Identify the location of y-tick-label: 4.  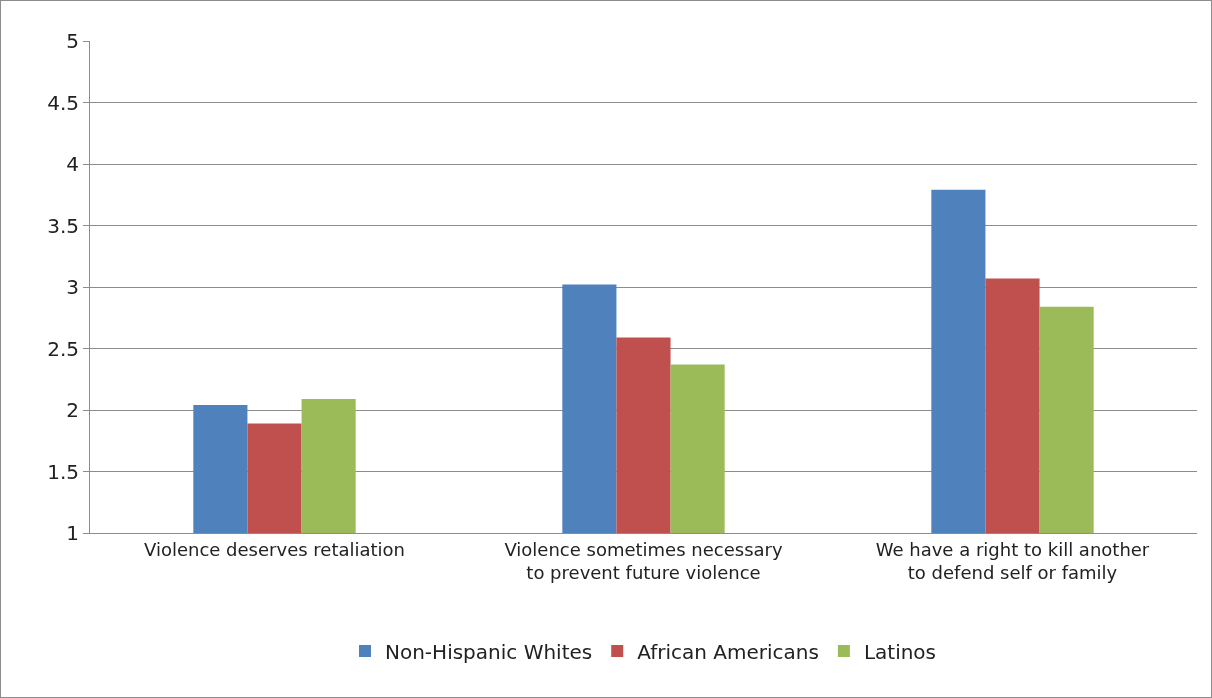
(72, 164).